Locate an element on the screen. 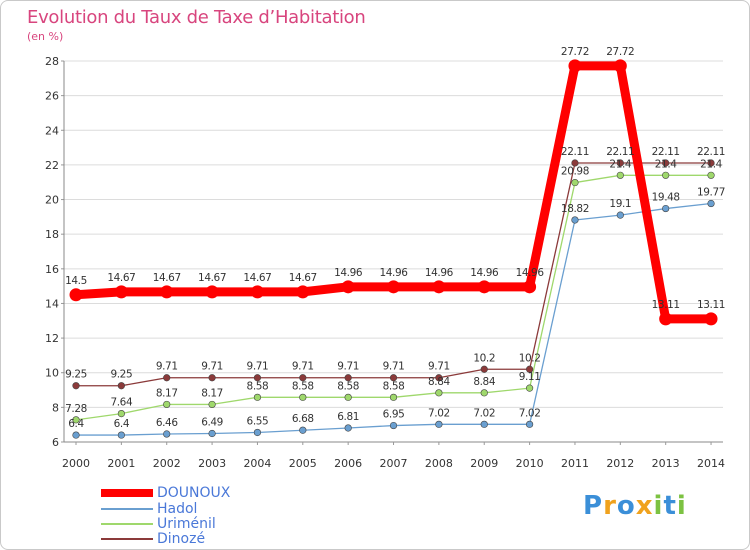  x-tick-label: 2012 is located at coordinates (620, 463).